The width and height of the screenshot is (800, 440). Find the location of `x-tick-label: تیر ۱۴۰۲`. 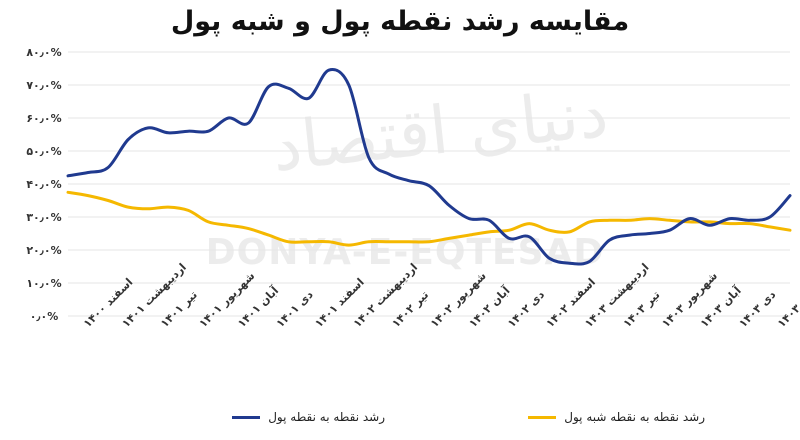

x-tick-label: تیر ۱۴۰۲ is located at coordinates (410, 309).